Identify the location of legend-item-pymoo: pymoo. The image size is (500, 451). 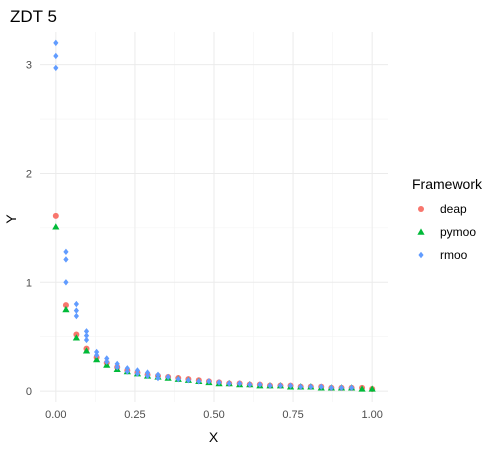
(446, 232).